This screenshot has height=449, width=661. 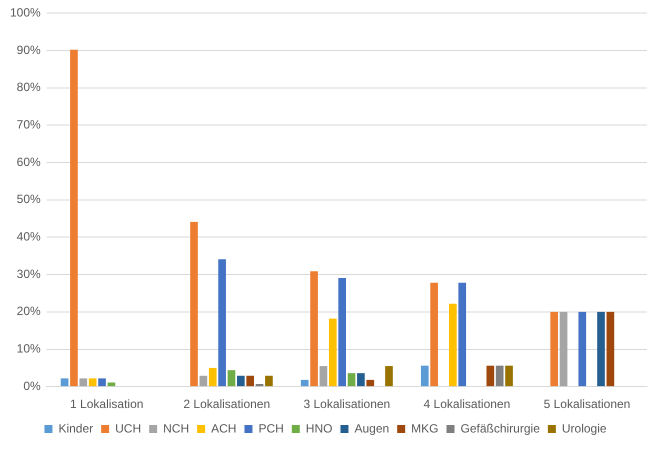 What do you see at coordinates (223, 428) in the screenshot?
I see `legend-label: ACH` at bounding box center [223, 428].